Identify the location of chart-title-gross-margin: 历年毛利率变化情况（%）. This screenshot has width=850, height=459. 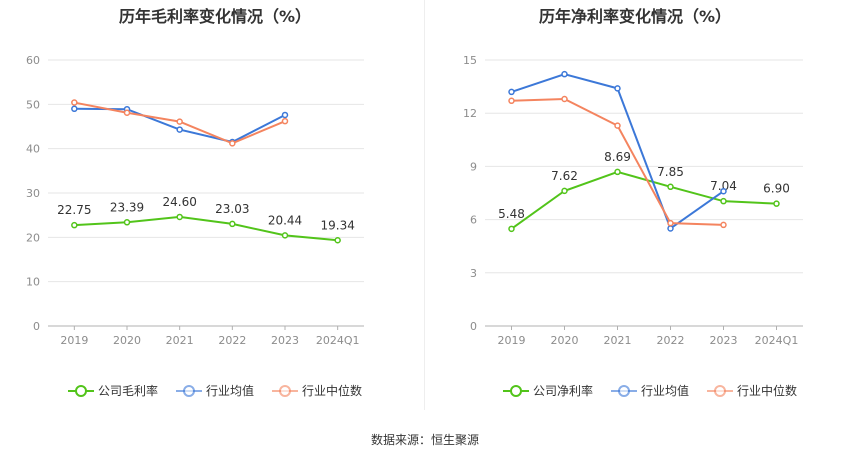
(215, 16).